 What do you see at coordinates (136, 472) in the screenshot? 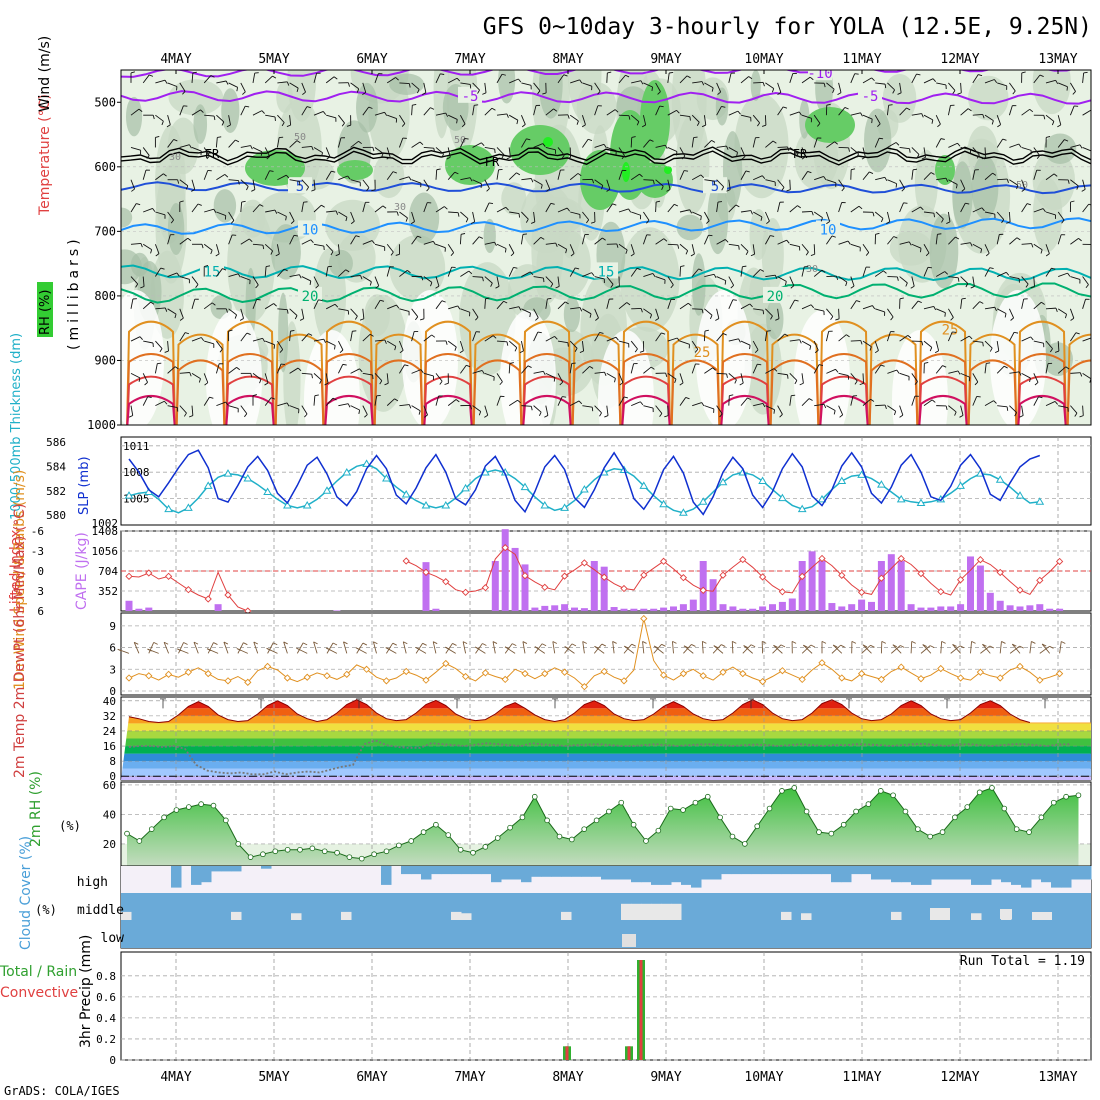
I see `slp-tick-label: 1008` at bounding box center [136, 472].